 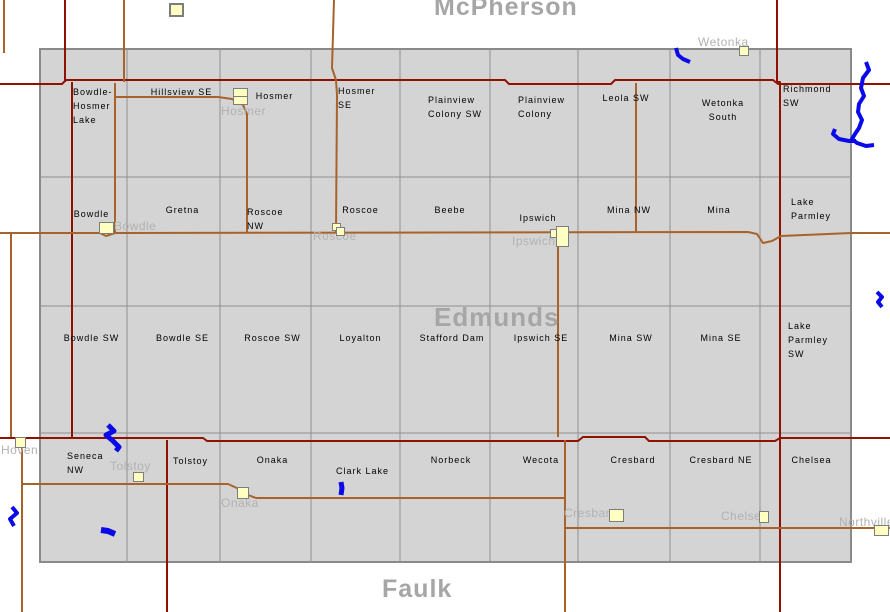 I want to click on town-label-wetonka: Wetonka, so click(x=723, y=42).